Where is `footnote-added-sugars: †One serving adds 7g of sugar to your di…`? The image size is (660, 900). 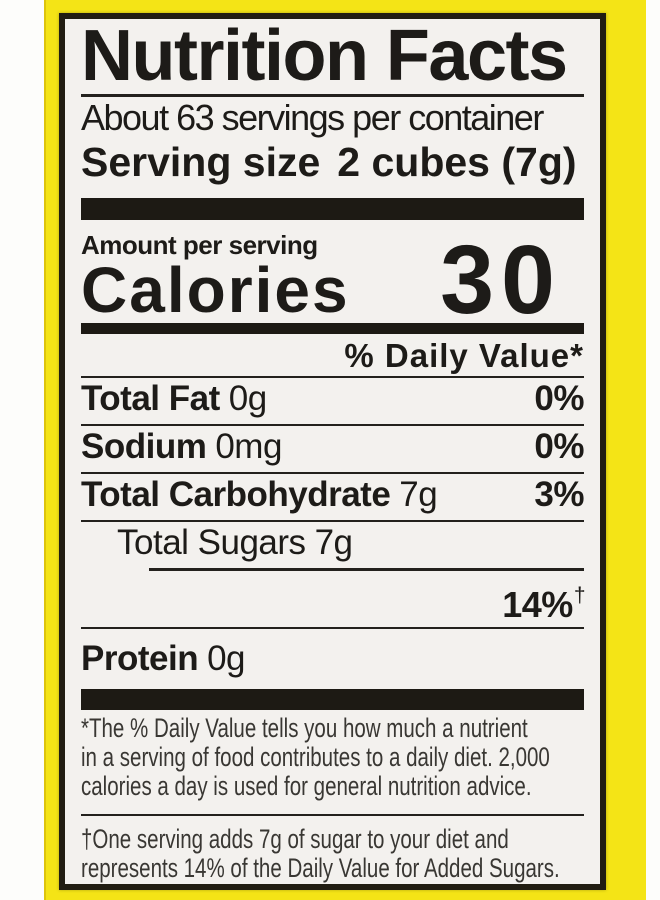
footnote-added-sugars: †One serving adds 7g of sugar to your di… is located at coordinates (332, 854).